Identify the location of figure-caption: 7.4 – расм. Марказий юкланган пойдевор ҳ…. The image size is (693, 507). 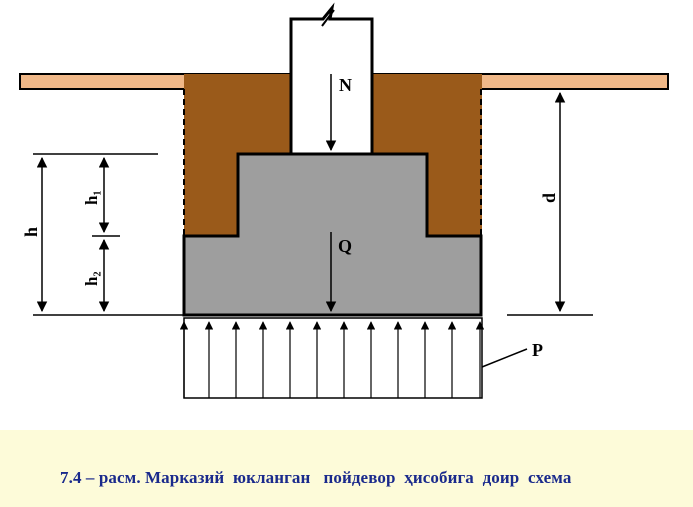
(316, 477).